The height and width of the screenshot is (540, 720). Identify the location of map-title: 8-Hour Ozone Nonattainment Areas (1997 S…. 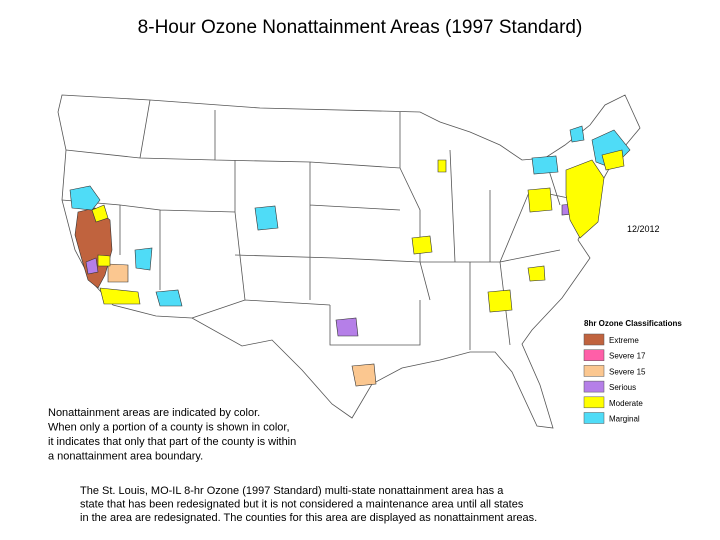
(360, 27).